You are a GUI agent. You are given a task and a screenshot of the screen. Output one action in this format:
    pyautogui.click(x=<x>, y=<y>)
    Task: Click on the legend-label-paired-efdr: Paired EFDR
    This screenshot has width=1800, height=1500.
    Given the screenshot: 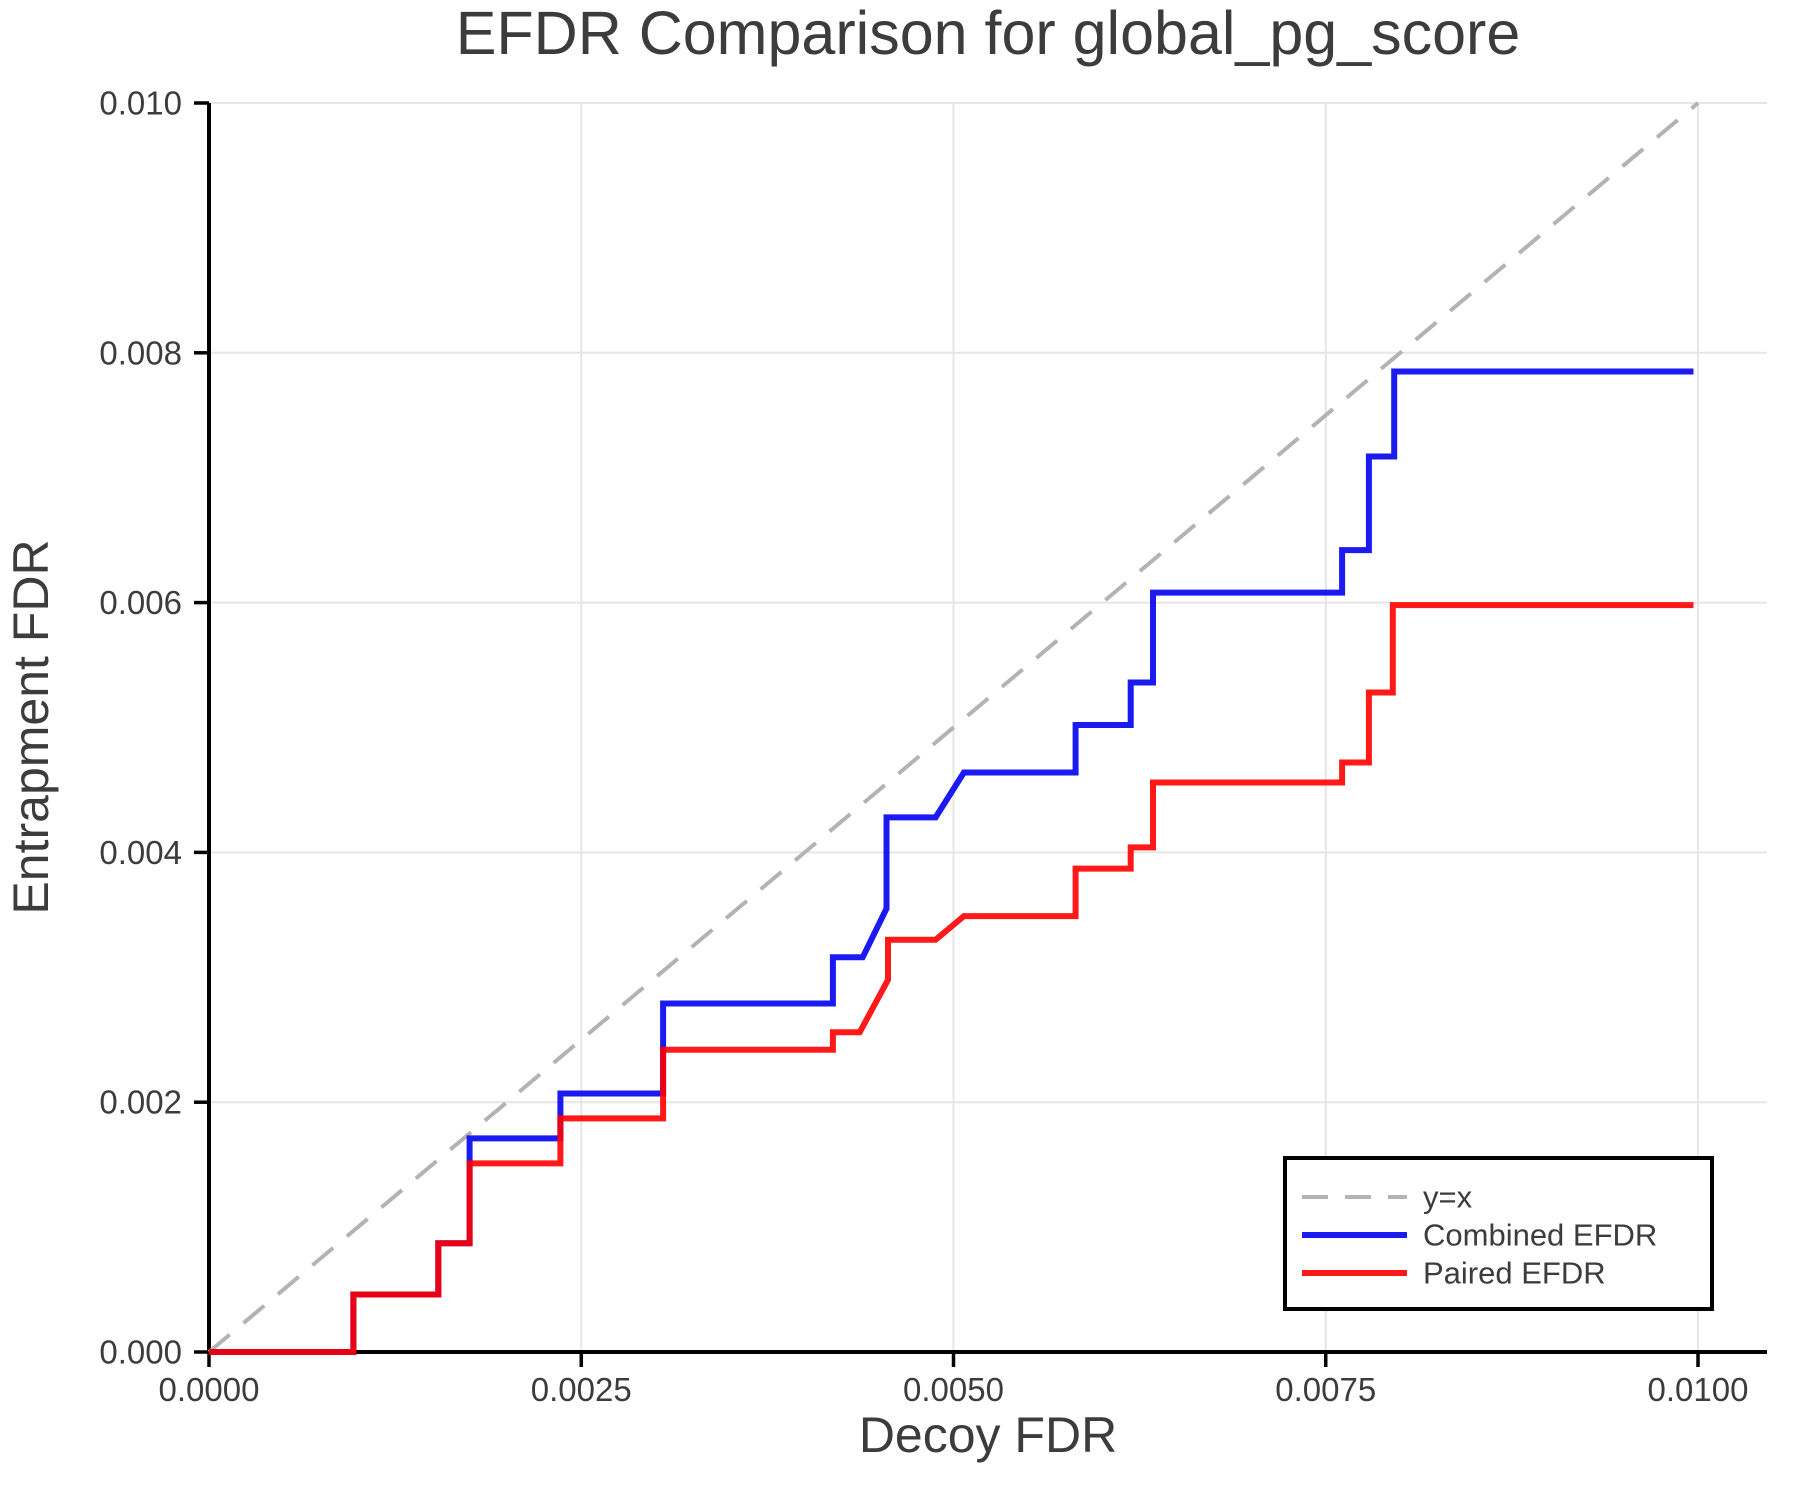 What is the action you would take?
    pyautogui.click(x=1514, y=1273)
    